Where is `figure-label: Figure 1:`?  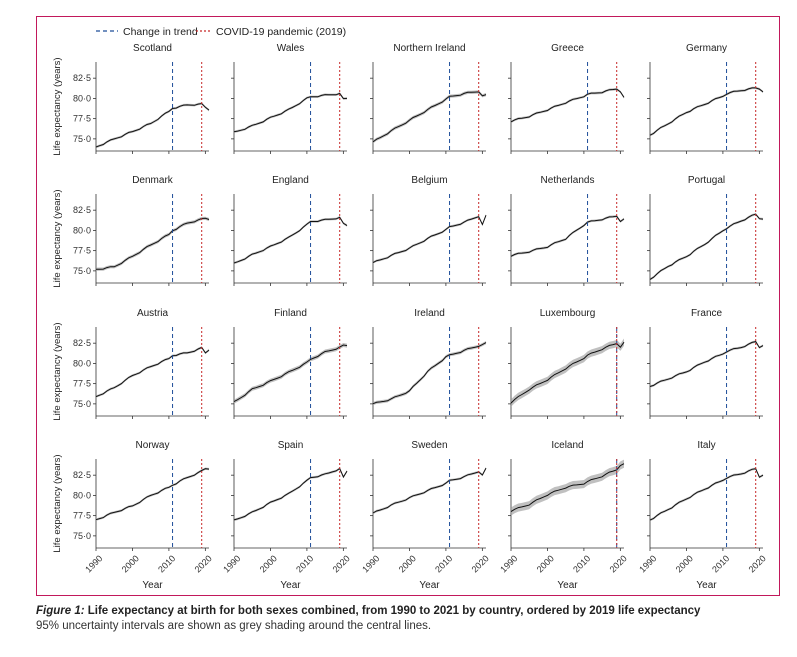 figure-label: Figure 1: is located at coordinates (60, 611).